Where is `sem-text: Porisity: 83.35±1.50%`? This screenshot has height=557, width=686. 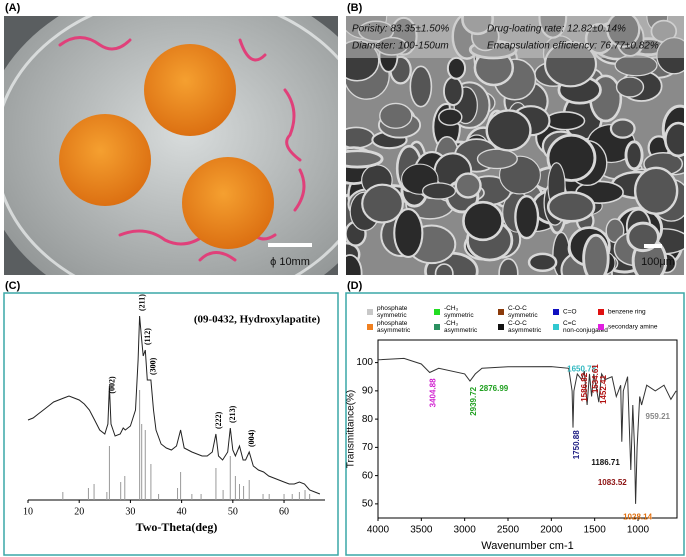
sem-text: Porisity: 83.35±1.50% is located at coordinates (400, 29).